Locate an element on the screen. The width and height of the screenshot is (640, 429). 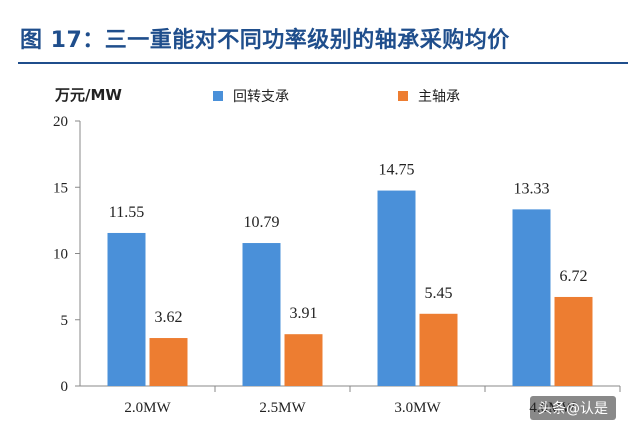
legend-item-main-bearing: 主轴承 is located at coordinates (429, 96).